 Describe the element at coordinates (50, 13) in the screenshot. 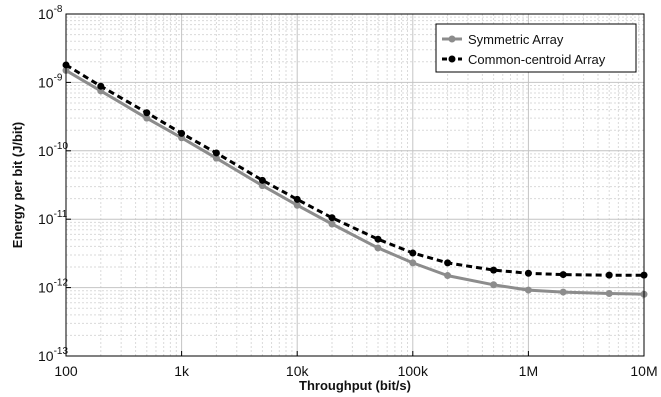

I see `y-tick-label: 10⁻⁸` at that location.